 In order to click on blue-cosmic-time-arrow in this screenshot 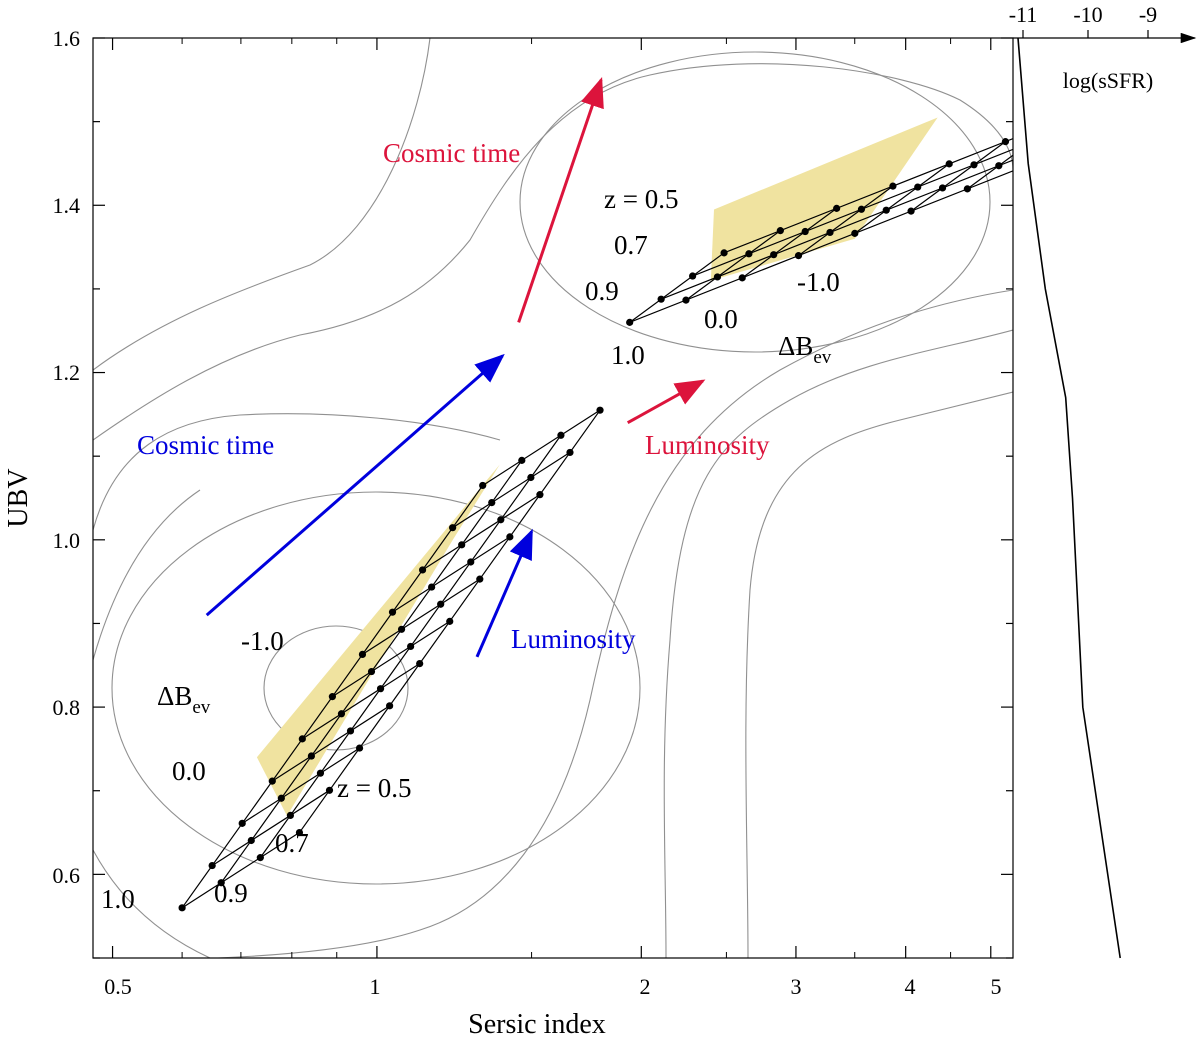, I will do `click(355, 485)`.